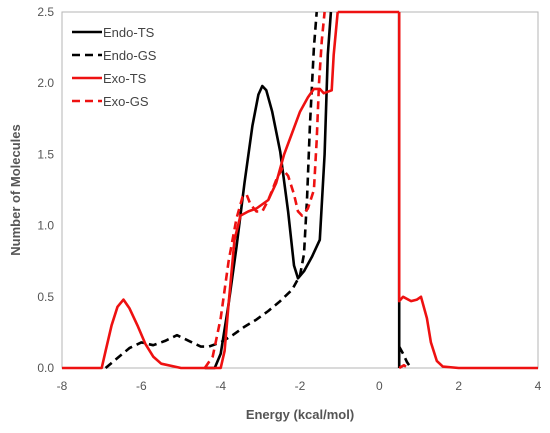 This screenshot has height=433, width=550. What do you see at coordinates (45, 226) in the screenshot?
I see `y-tick-label: 1.0` at bounding box center [45, 226].